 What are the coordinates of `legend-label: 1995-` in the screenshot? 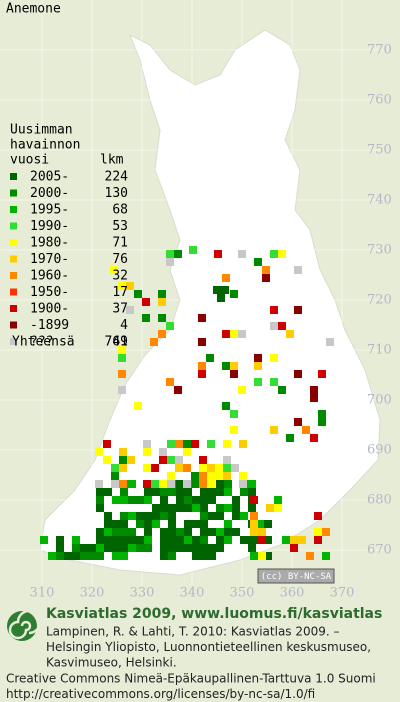 It's located at (49, 210).